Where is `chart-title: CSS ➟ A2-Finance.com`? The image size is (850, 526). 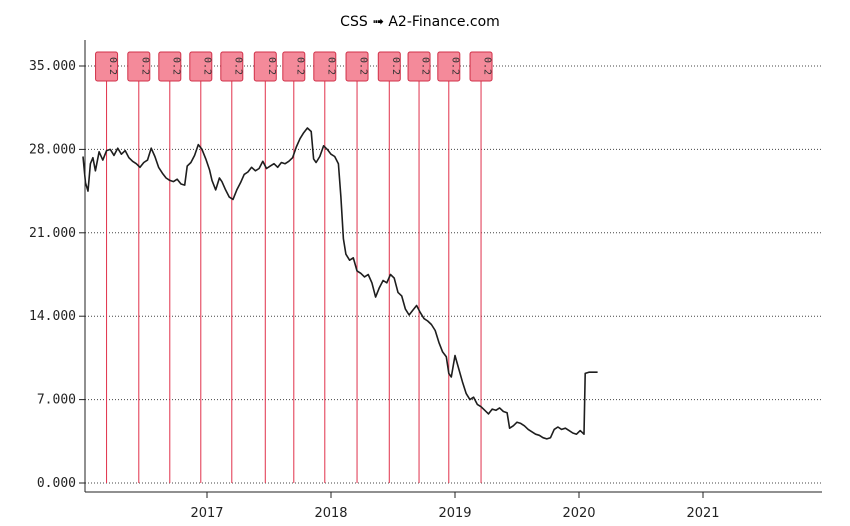 chart-title: CSS ➟ A2-Finance.com is located at coordinates (420, 22).